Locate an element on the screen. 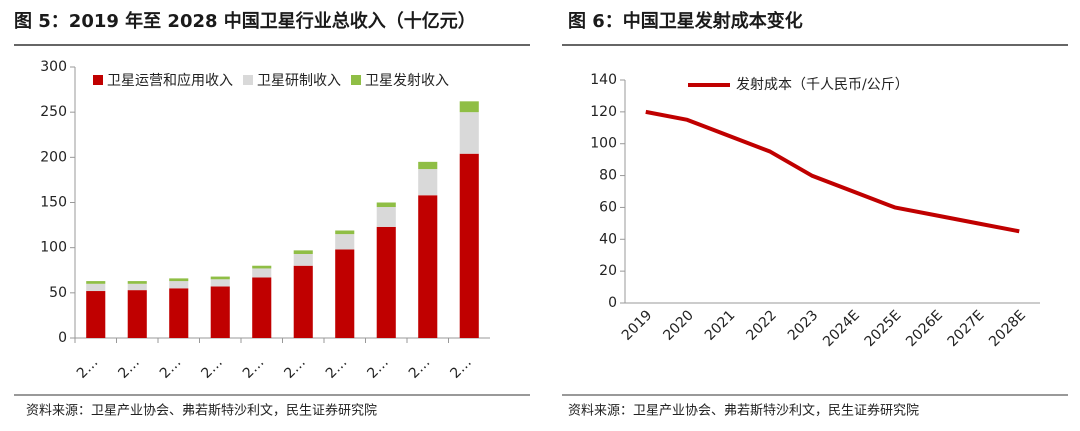  legend-label: 发射成本（千人民币/公斤） is located at coordinates (822, 85).